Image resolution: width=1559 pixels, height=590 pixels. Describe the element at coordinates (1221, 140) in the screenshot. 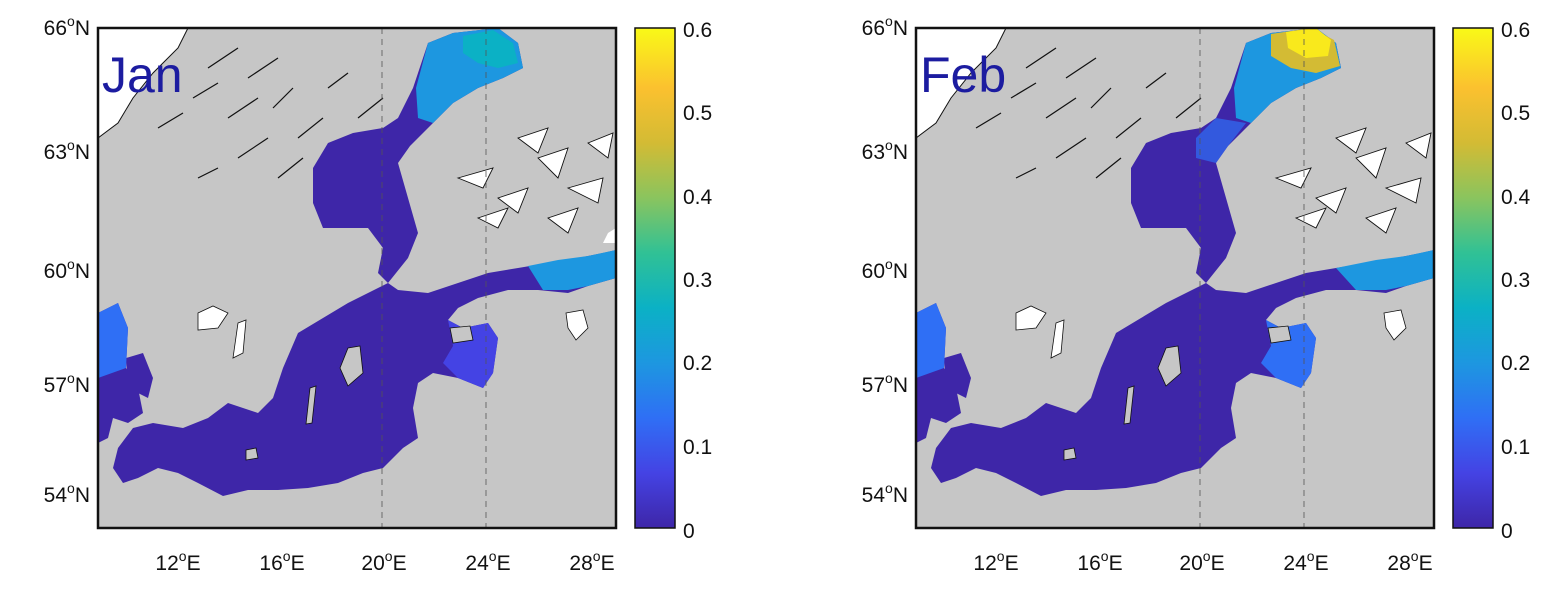

I see `bothnian-sea-north` at that location.